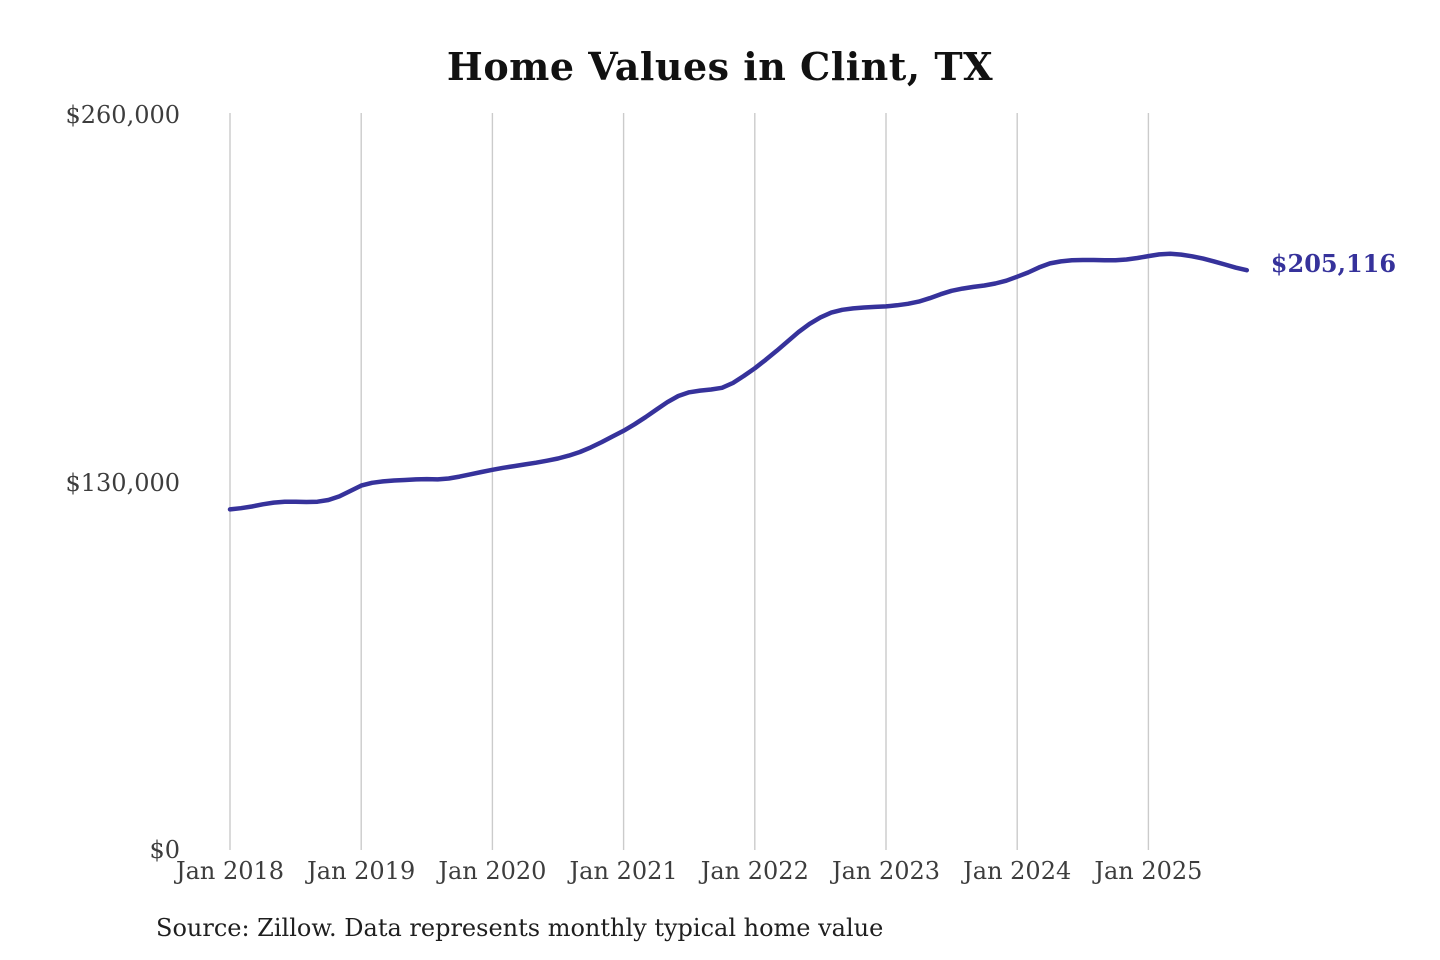 The height and width of the screenshot is (960, 1440). What do you see at coordinates (1333, 264) in the screenshot?
I see `current-value-label: $205,116` at bounding box center [1333, 264].